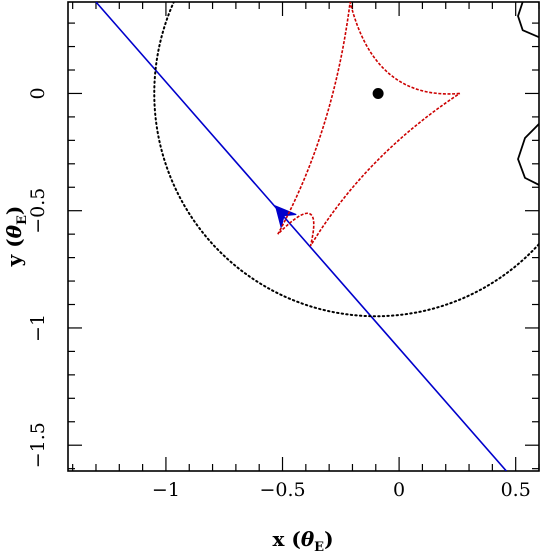 This screenshot has height=555, width=541. Describe the element at coordinates (399, 490) in the screenshot. I see `x-tick-label: 0` at that location.